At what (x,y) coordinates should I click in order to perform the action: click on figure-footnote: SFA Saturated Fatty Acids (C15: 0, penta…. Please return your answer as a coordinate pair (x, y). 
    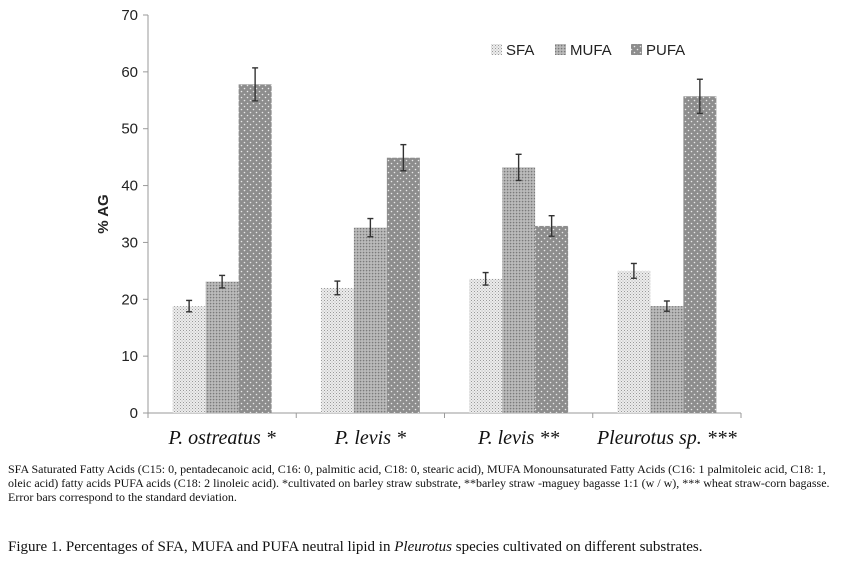
    Looking at the image, I should click on (419, 483).